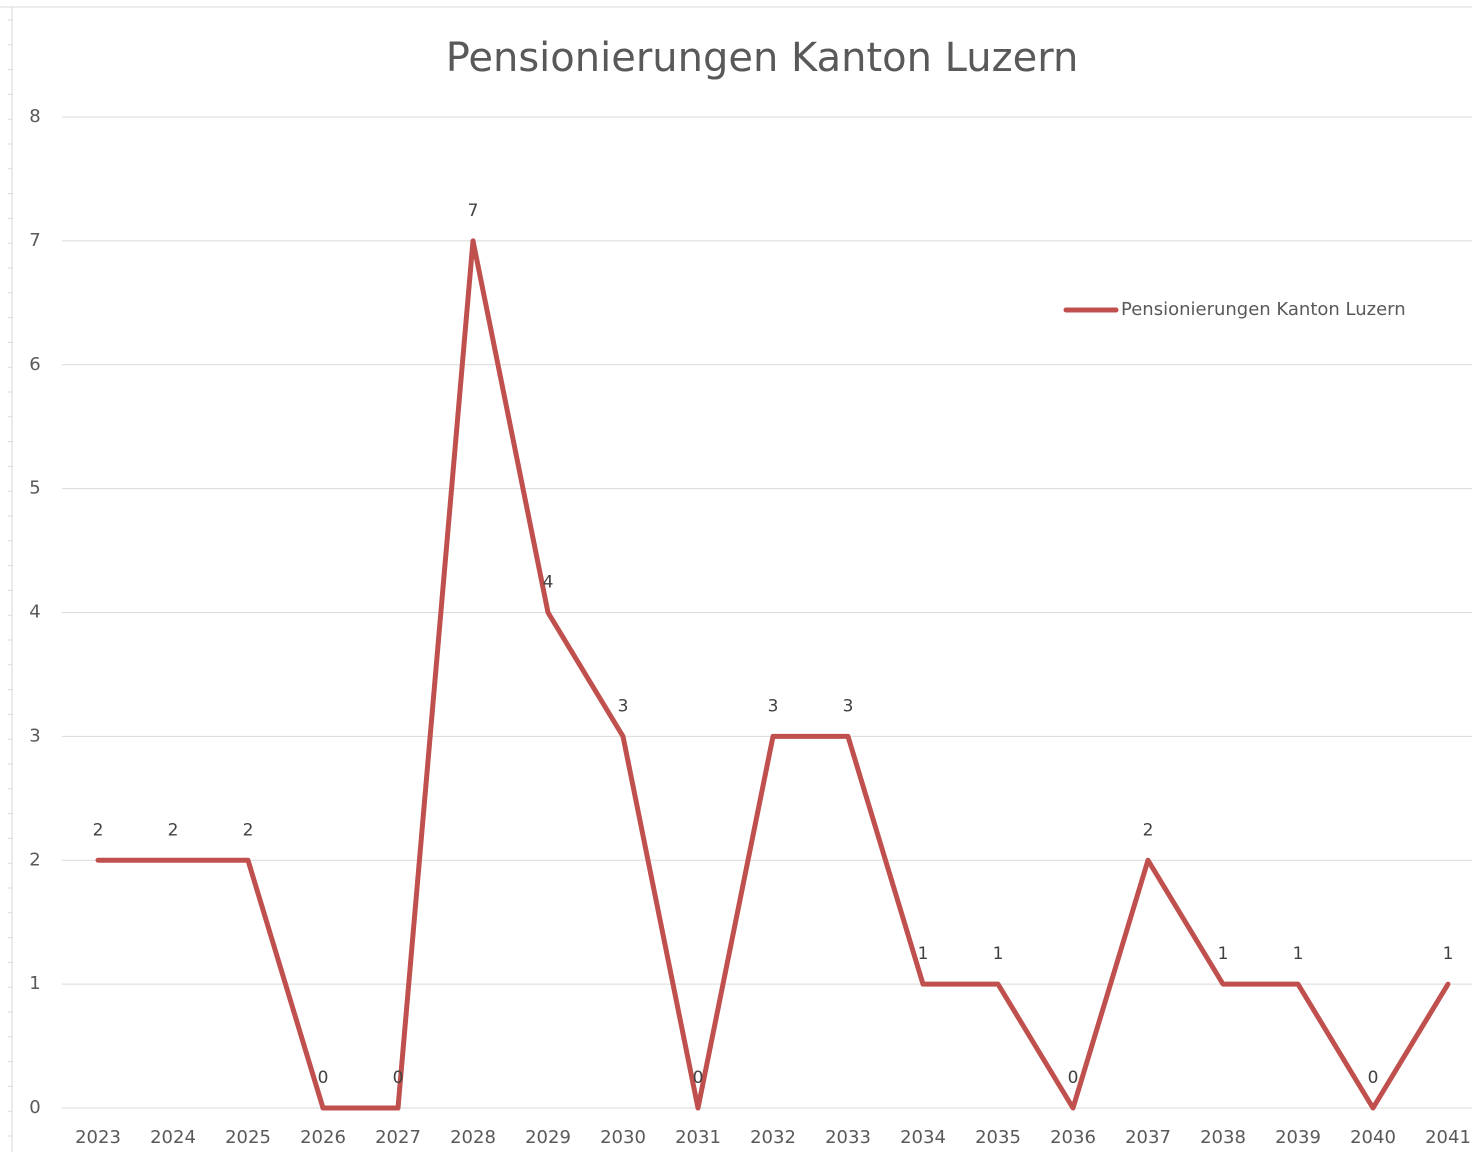 Image resolution: width=1472 pixels, height=1152 pixels. What do you see at coordinates (773, 1137) in the screenshot?
I see `x-tick-label: 2032` at bounding box center [773, 1137].